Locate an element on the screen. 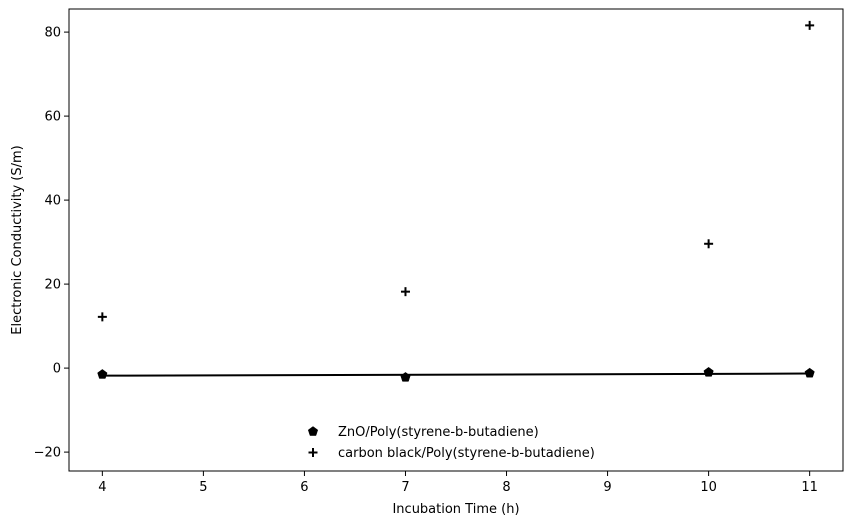  x-tick-label: 7 is located at coordinates (405, 487).